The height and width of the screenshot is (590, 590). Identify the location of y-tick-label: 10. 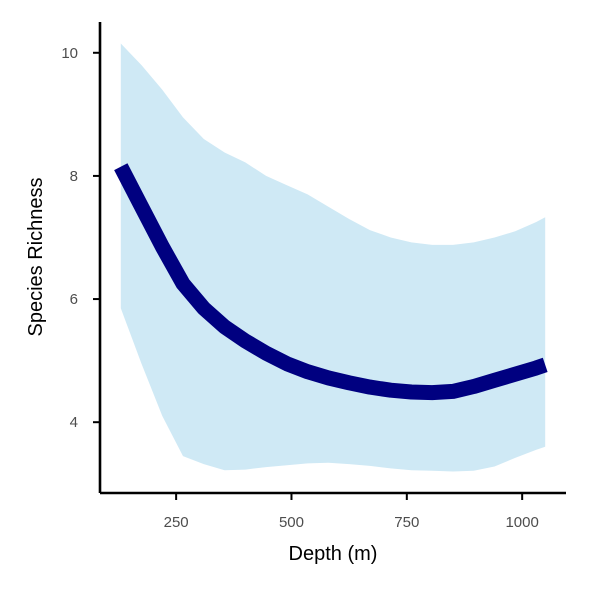
(69, 53).